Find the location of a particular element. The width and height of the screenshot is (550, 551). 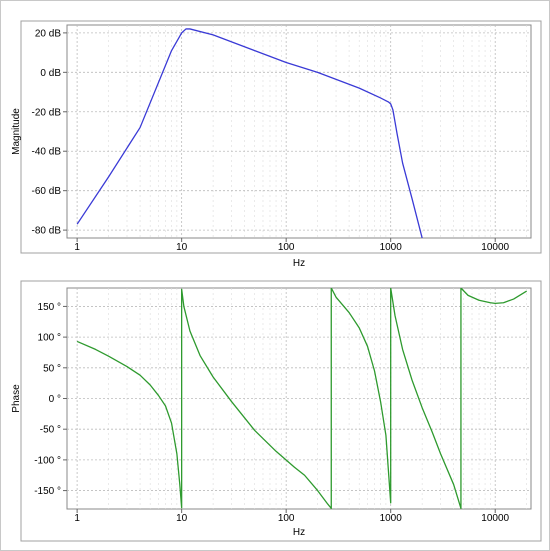

phase-y-axis-label: Phase is located at coordinates (16, 398).